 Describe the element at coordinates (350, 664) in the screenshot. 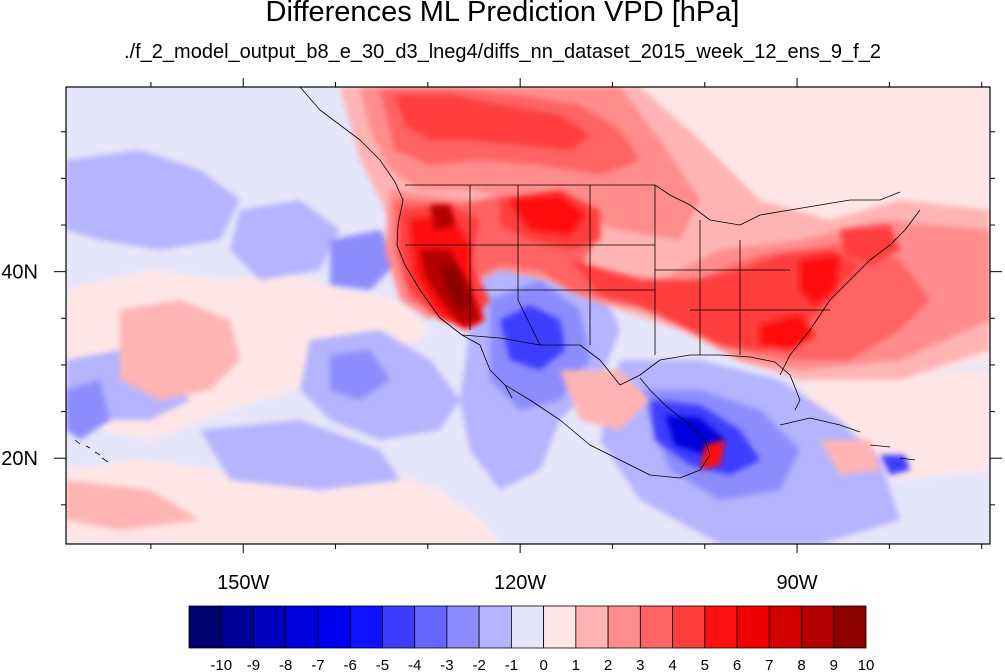

I see `colorbar-label: -6` at that location.